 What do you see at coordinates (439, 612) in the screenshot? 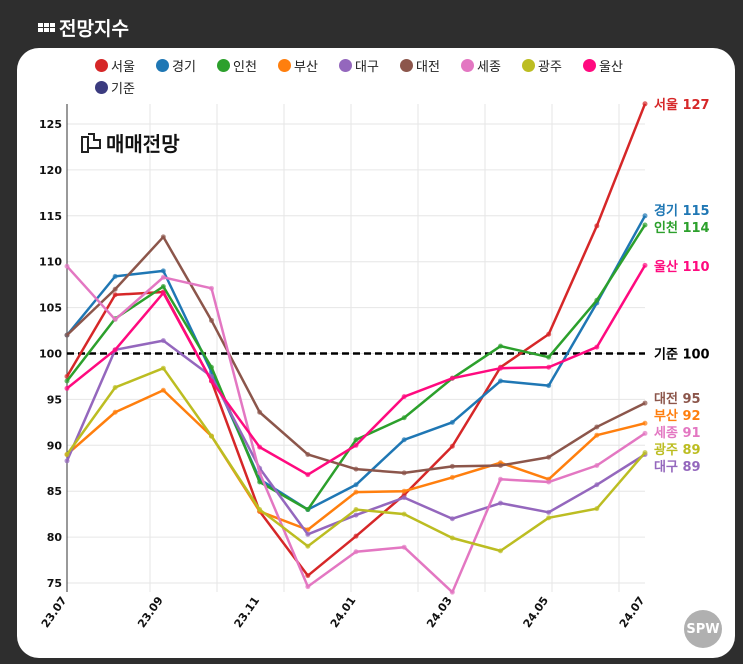
I see `x-tick-label: 24.03` at bounding box center [439, 612].